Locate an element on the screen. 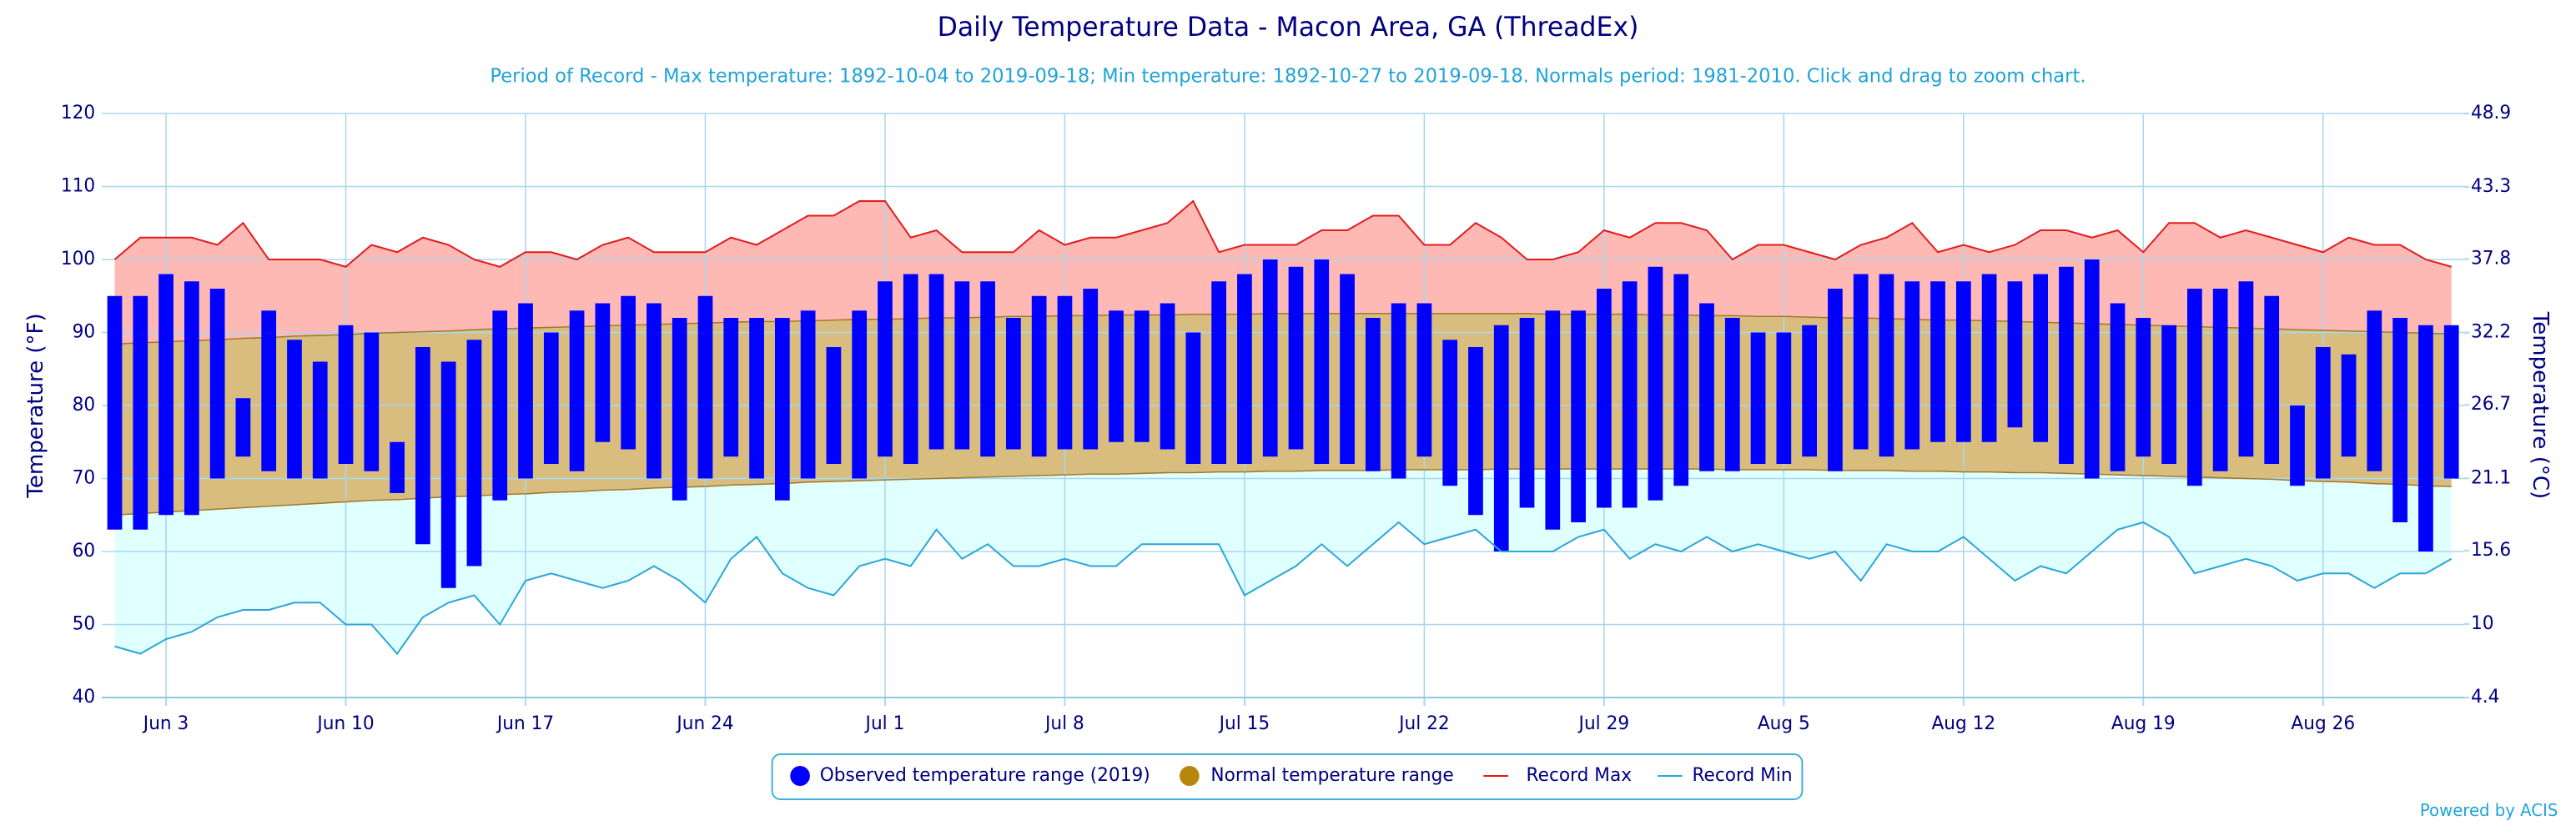 The height and width of the screenshot is (821, 2576). y-axis-label: Temperature (°F) is located at coordinates (35, 405).